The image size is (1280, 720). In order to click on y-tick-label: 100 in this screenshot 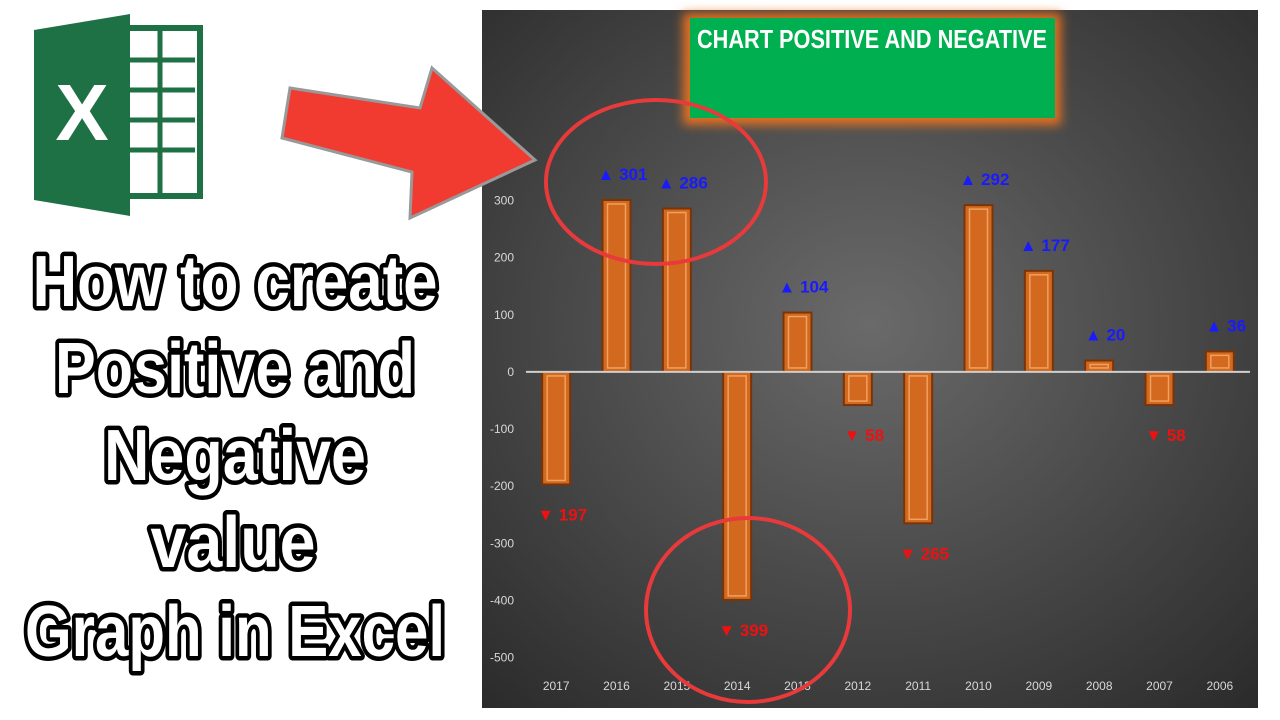, I will do `click(504, 315)`.